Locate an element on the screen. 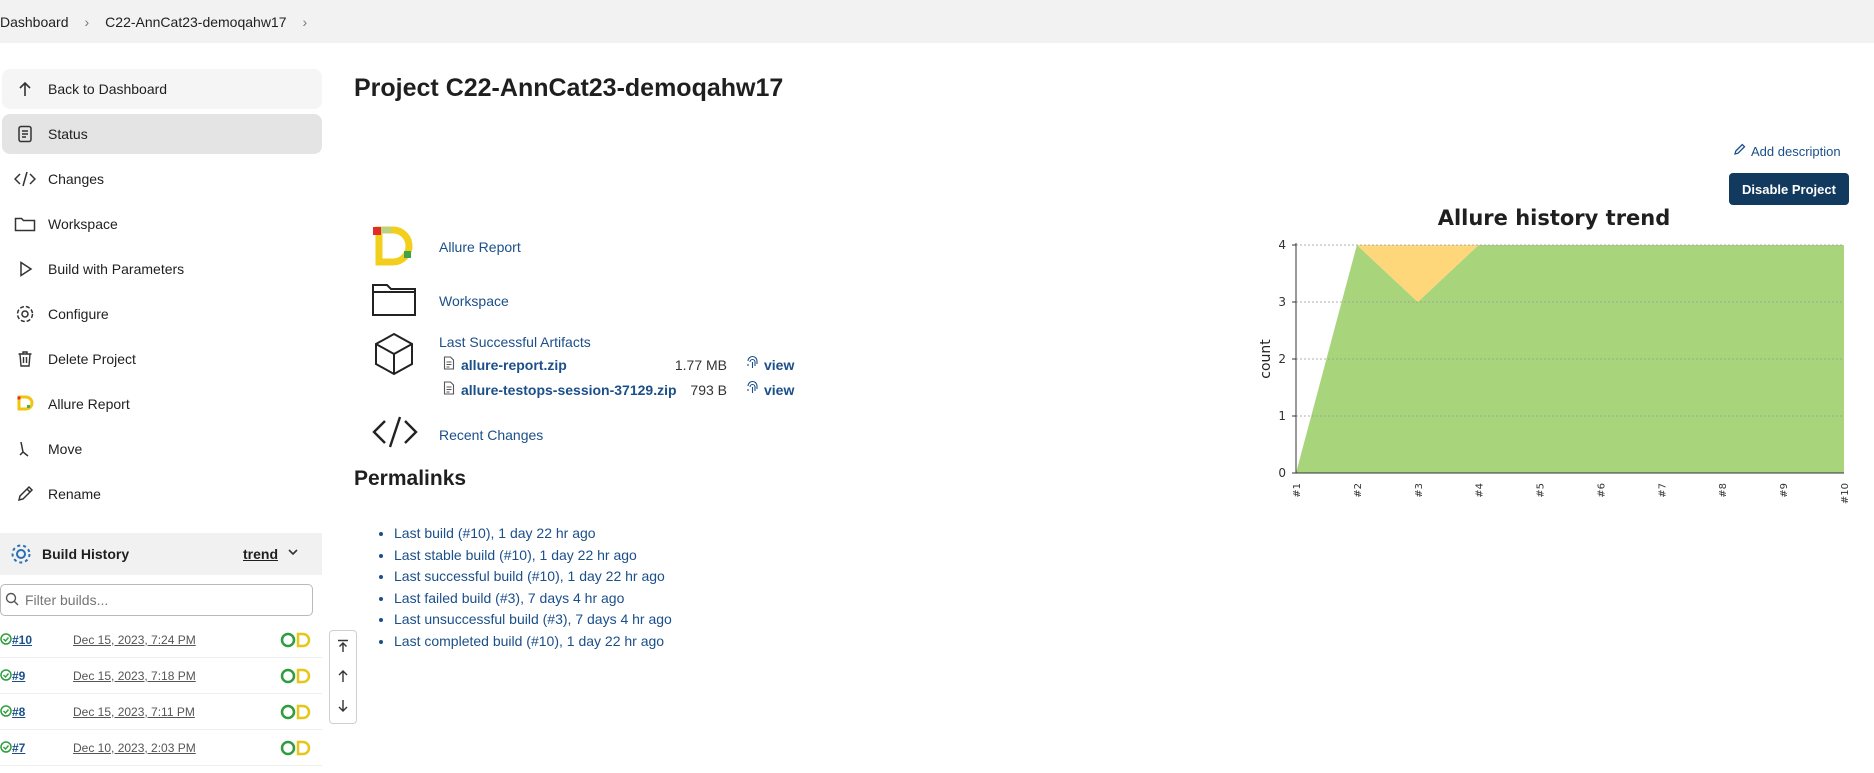  x-tick-label-1: #2 is located at coordinates (1358, 490).